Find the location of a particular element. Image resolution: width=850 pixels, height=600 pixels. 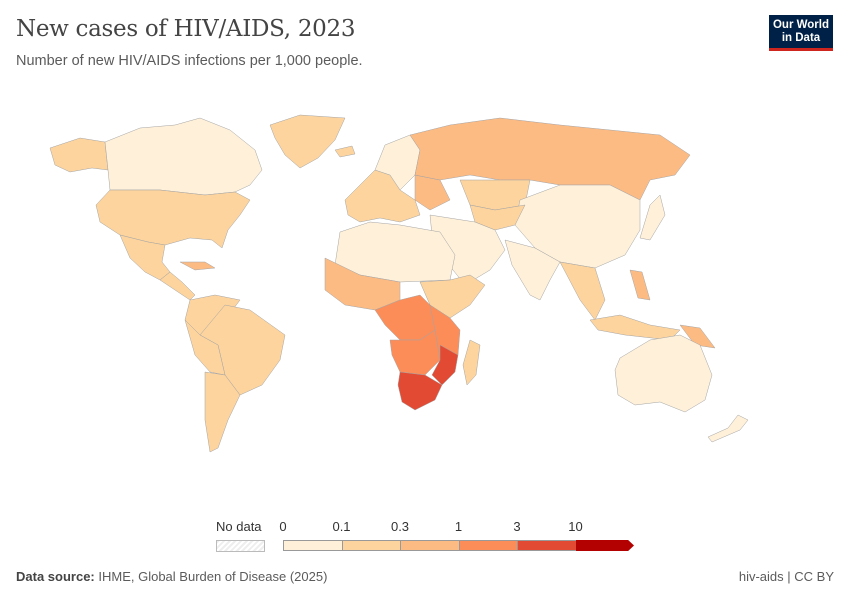

chart-title: New cases of HIV/AIDS, 2023 is located at coordinates (186, 29).